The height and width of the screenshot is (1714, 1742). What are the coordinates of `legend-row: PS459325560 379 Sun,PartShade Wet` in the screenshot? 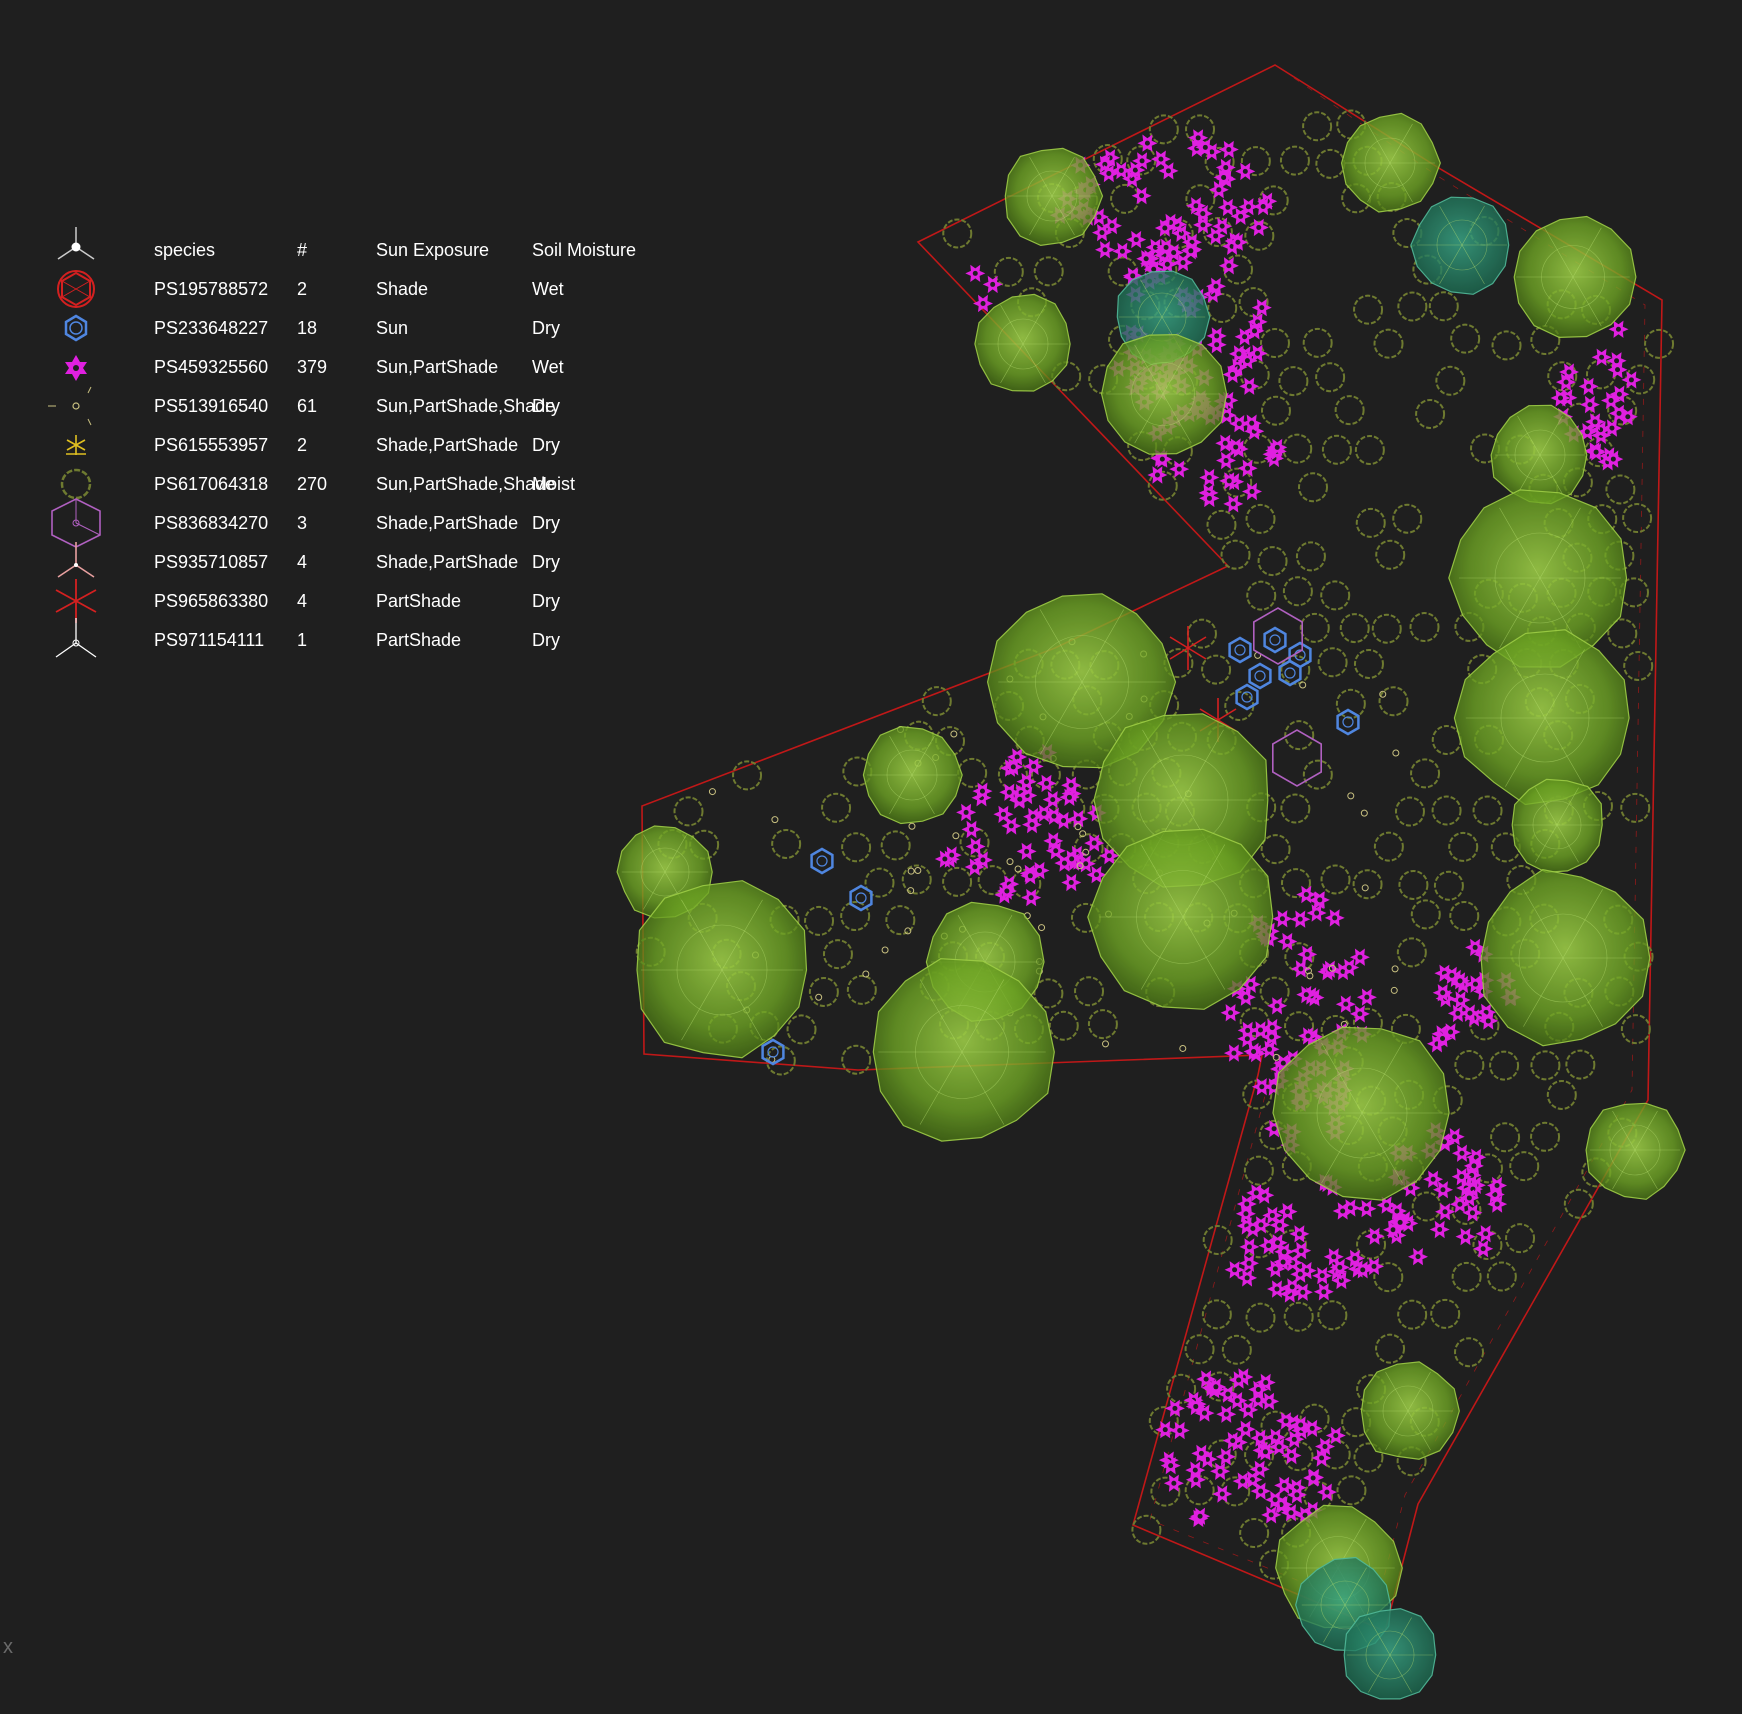 It's located at (350, 374).